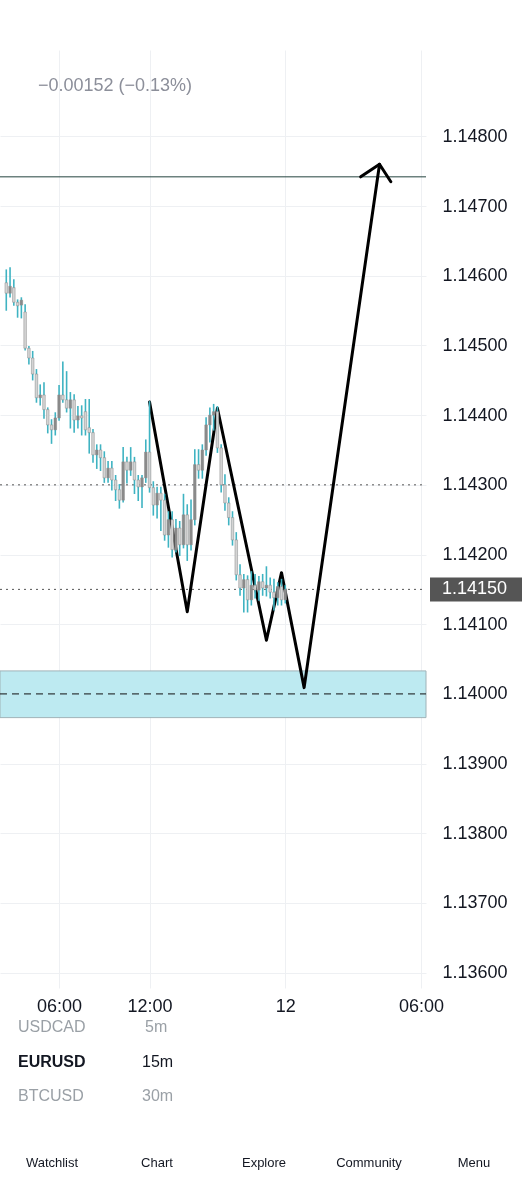  I want to click on y-tick-label: 1.13600, so click(475, 972).